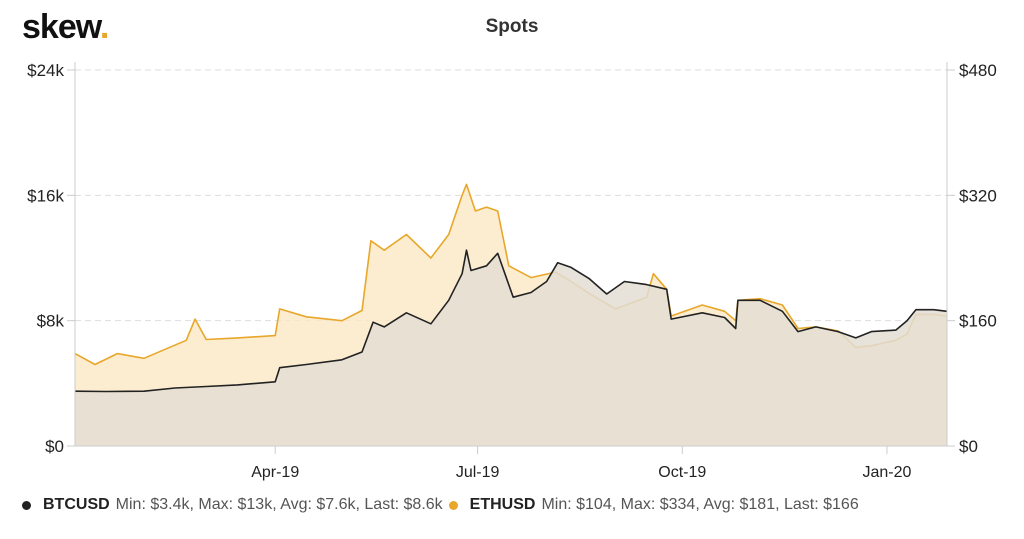 This screenshot has width=1024, height=539. What do you see at coordinates (682, 472) in the screenshot?
I see `x-tick-label: Oct-19` at bounding box center [682, 472].